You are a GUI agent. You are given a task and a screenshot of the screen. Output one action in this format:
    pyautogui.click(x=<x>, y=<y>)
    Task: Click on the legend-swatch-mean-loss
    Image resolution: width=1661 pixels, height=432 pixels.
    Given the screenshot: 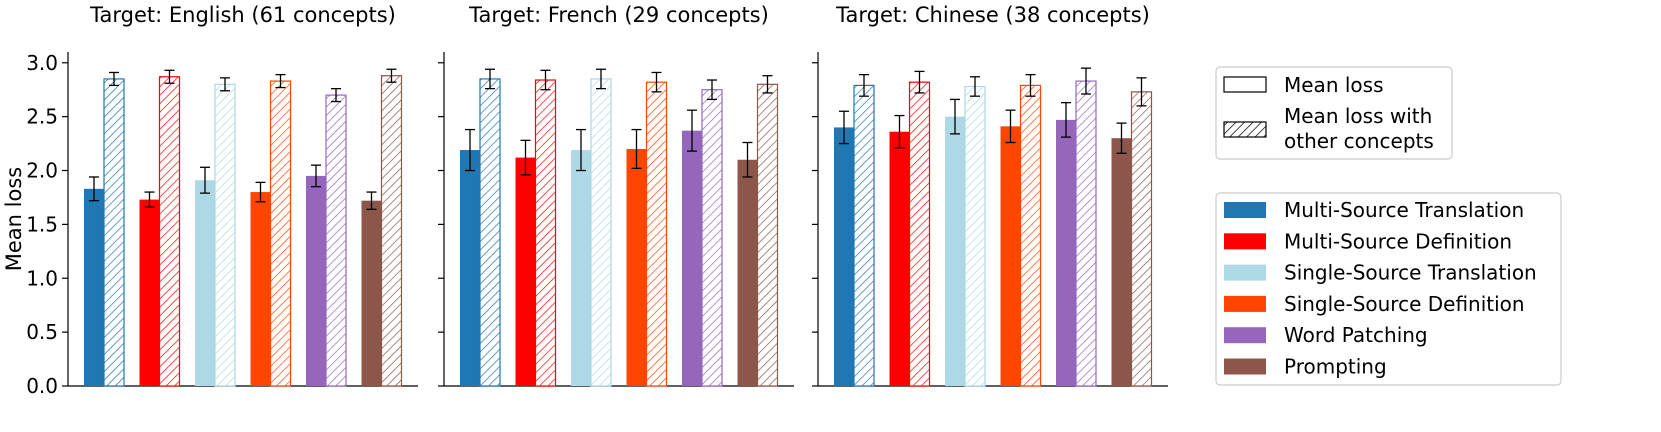 What is the action you would take?
    pyautogui.click(x=1245, y=84)
    